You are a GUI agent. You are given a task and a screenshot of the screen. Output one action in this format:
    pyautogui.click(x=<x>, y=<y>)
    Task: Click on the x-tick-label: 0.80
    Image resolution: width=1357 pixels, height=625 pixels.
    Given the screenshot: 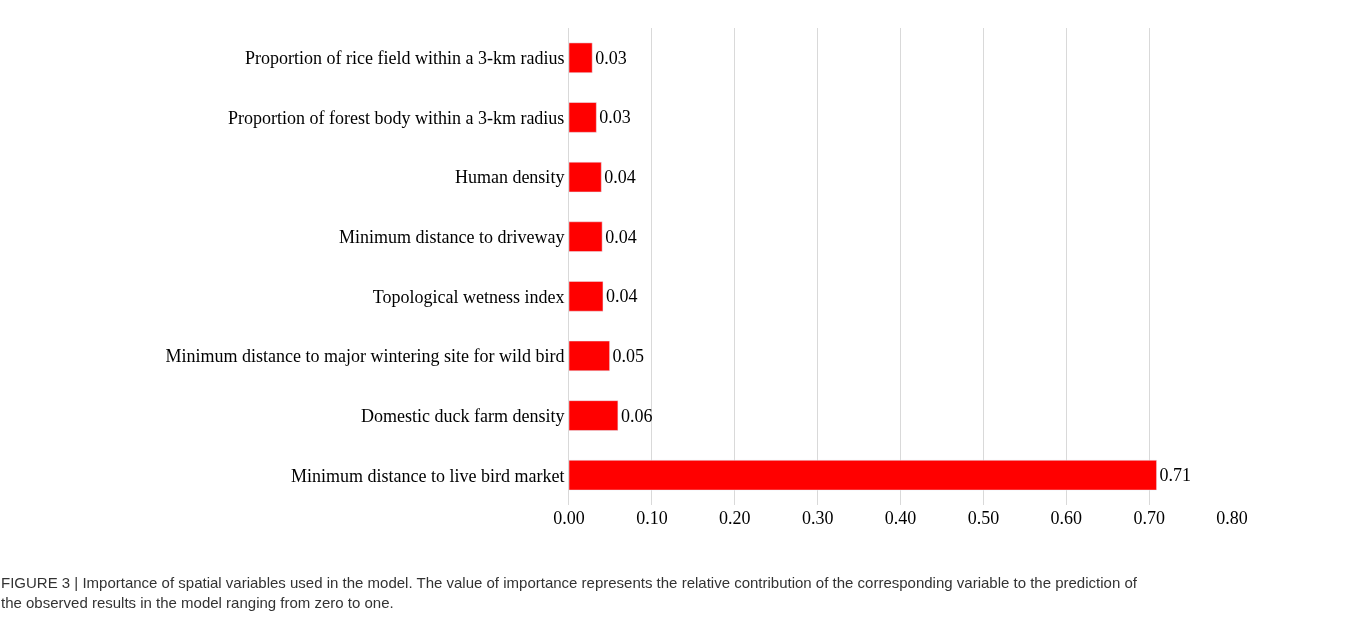 What is the action you would take?
    pyautogui.click(x=1232, y=518)
    